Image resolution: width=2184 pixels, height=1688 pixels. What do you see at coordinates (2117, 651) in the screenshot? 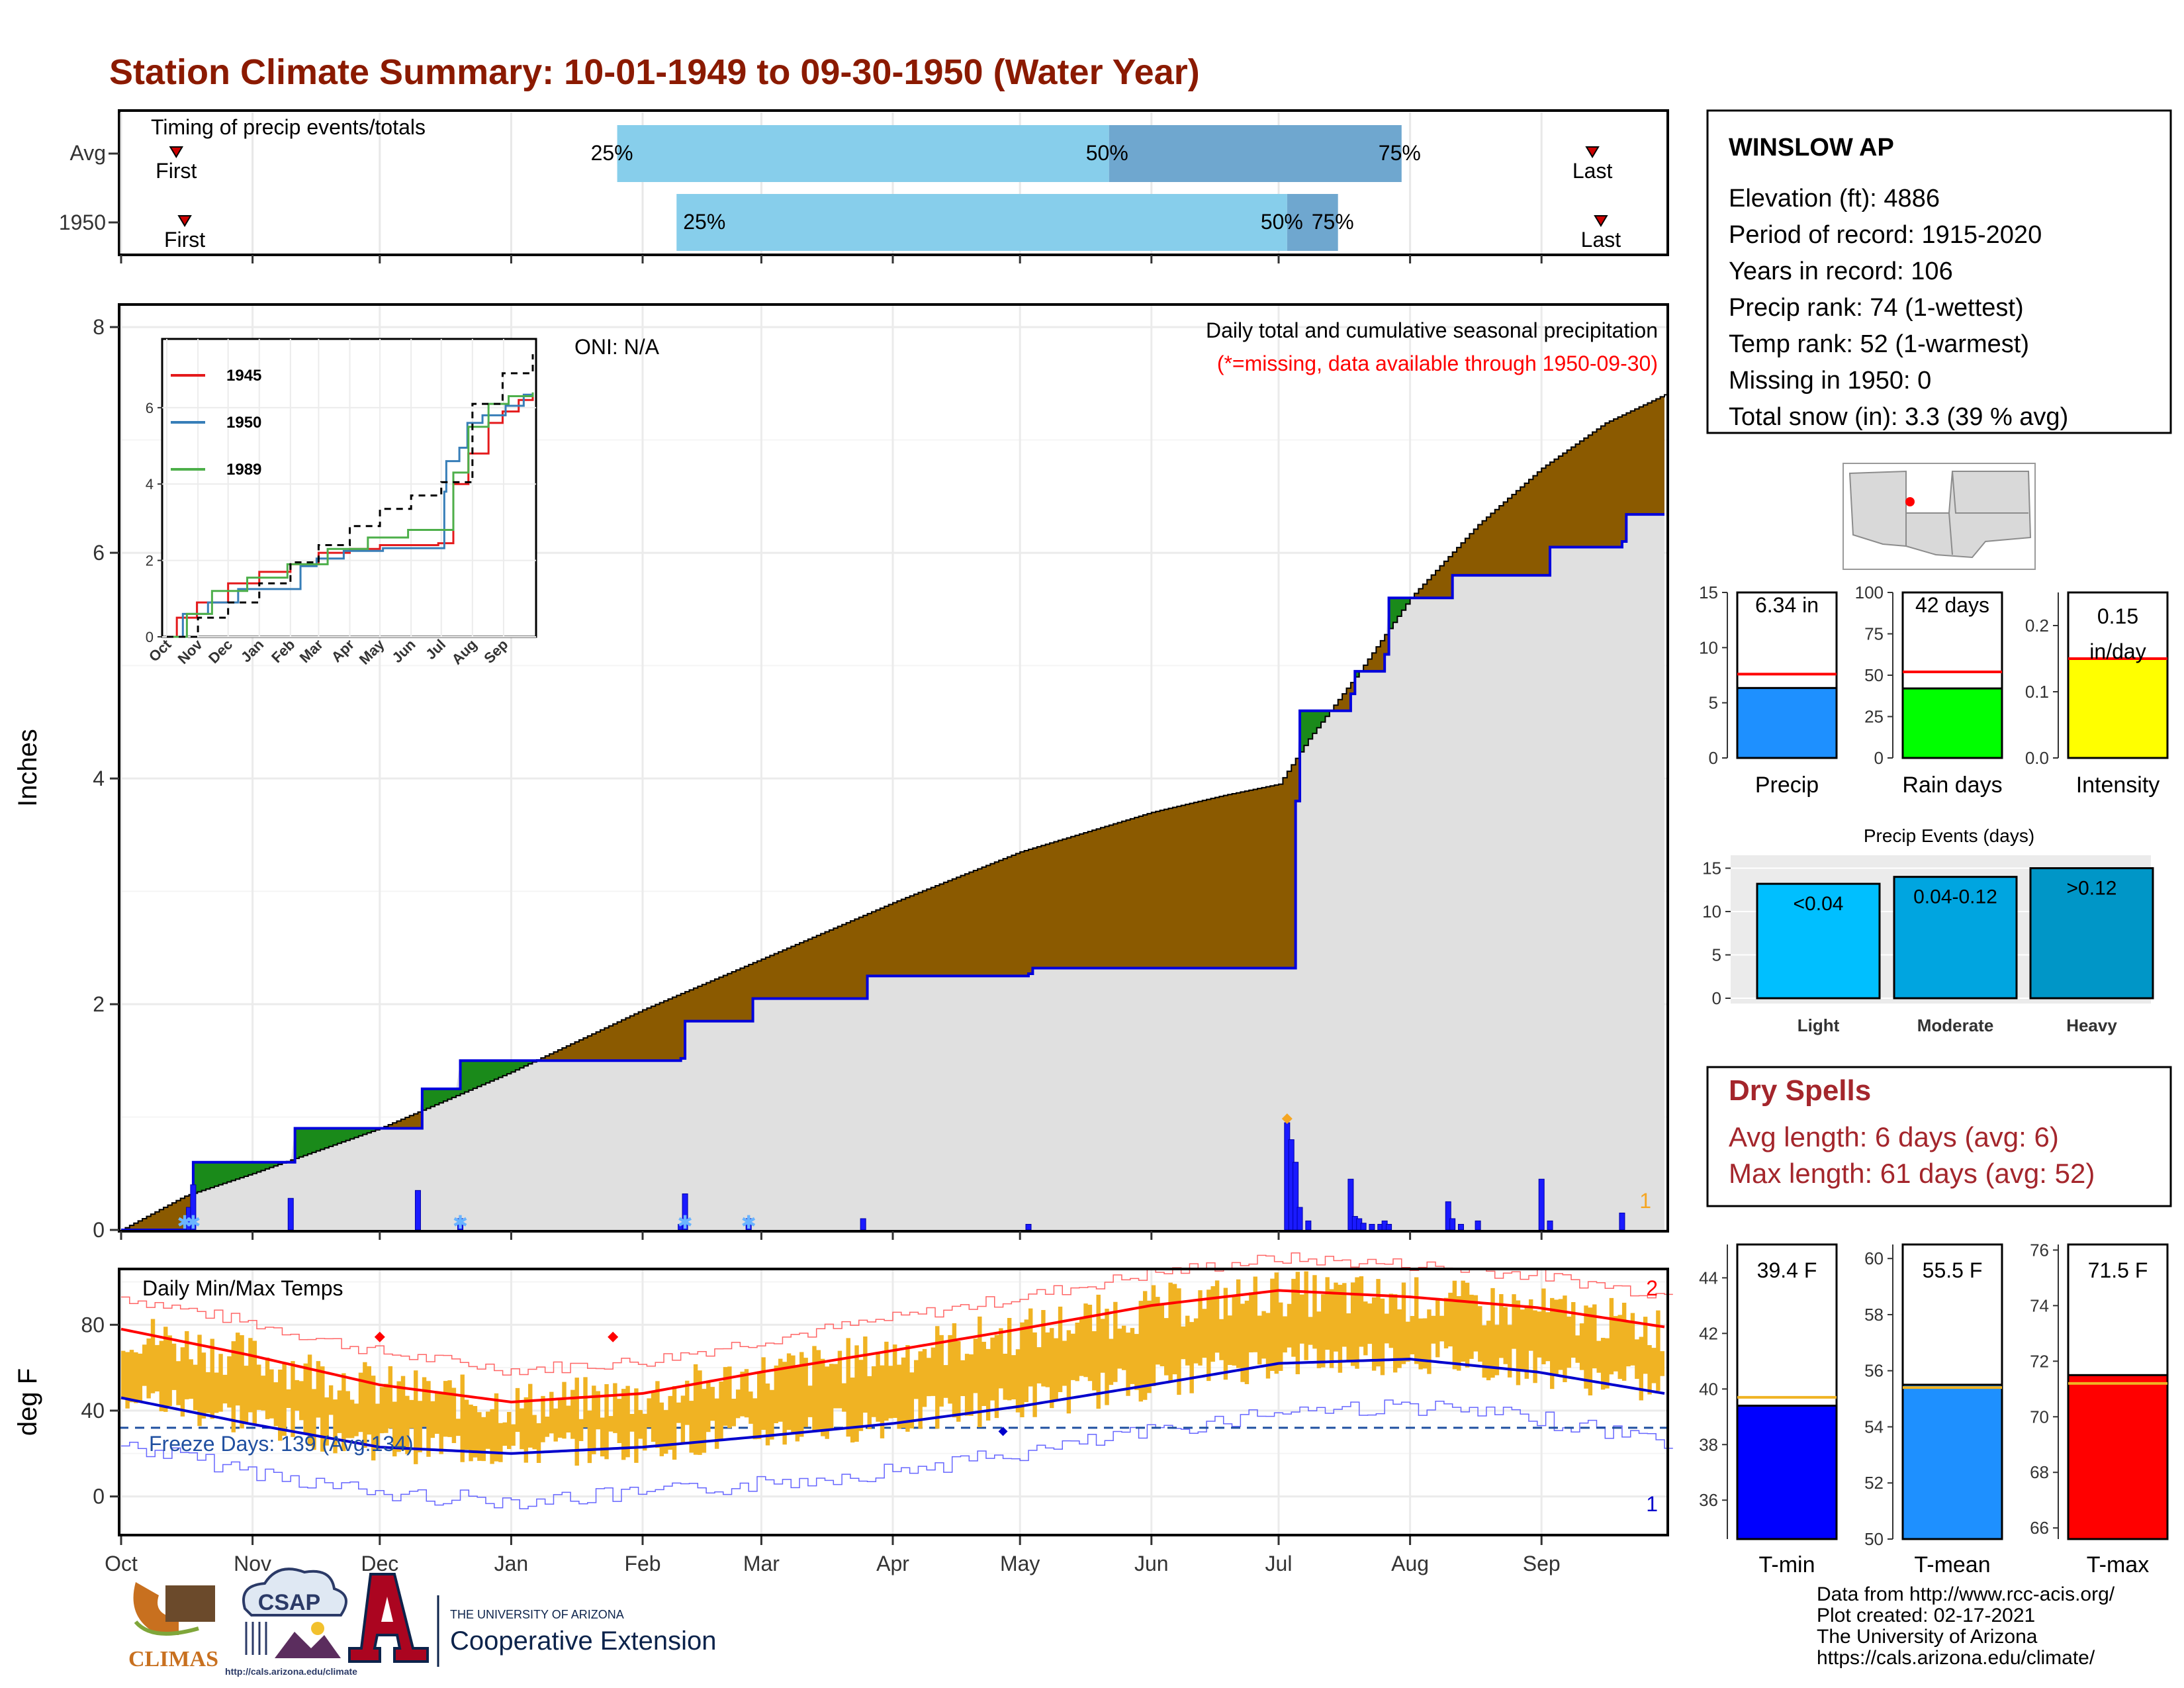
I see `mini-value-unit: in/day` at bounding box center [2117, 651].